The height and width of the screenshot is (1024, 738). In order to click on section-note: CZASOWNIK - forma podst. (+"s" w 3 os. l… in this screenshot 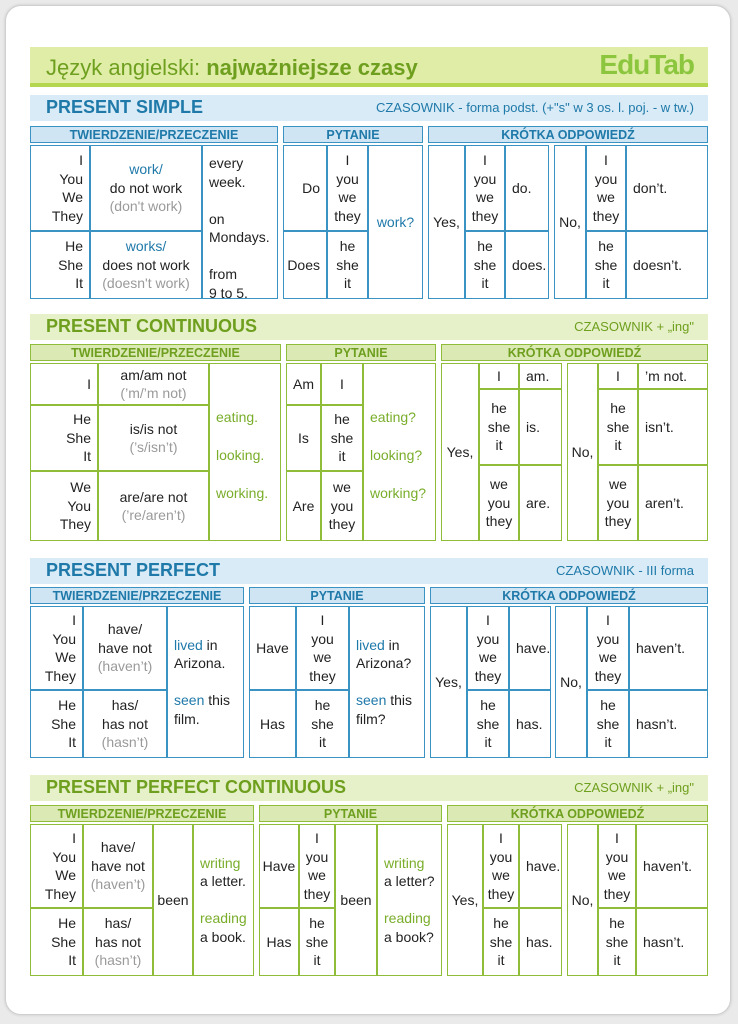, I will do `click(534, 107)`.